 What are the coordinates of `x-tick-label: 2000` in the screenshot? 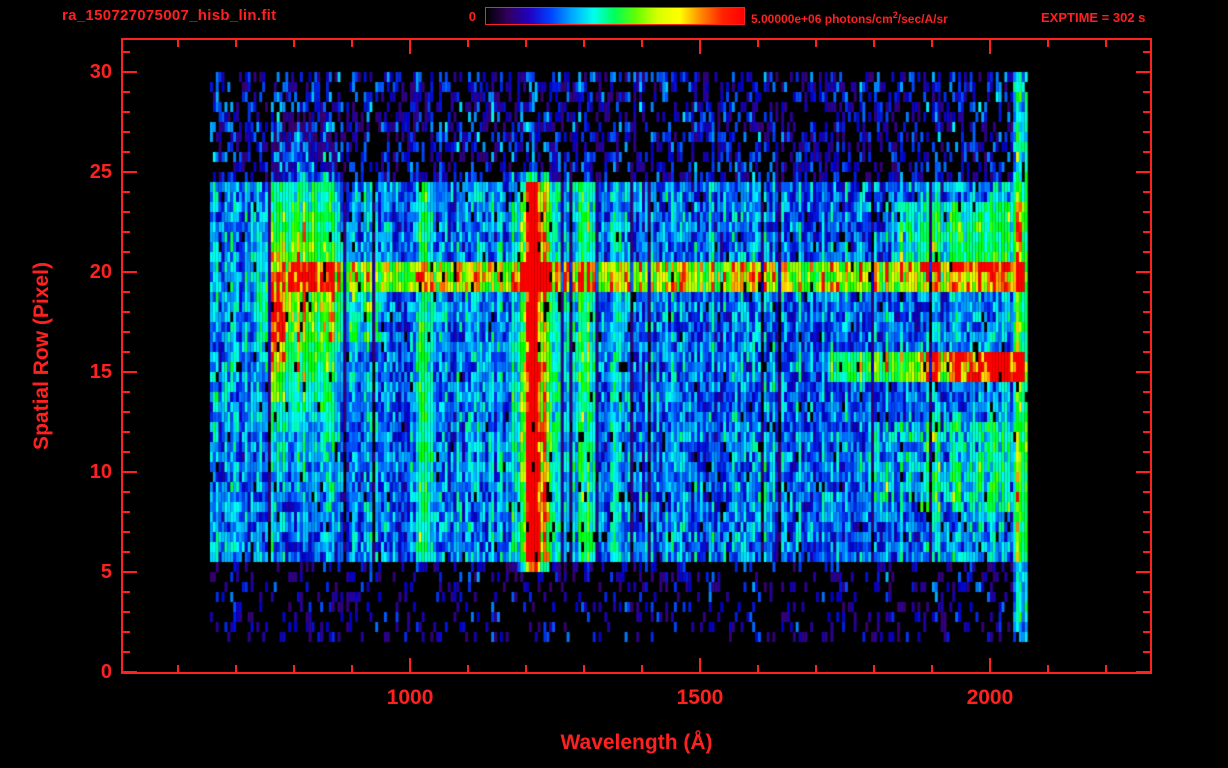 It's located at (990, 697).